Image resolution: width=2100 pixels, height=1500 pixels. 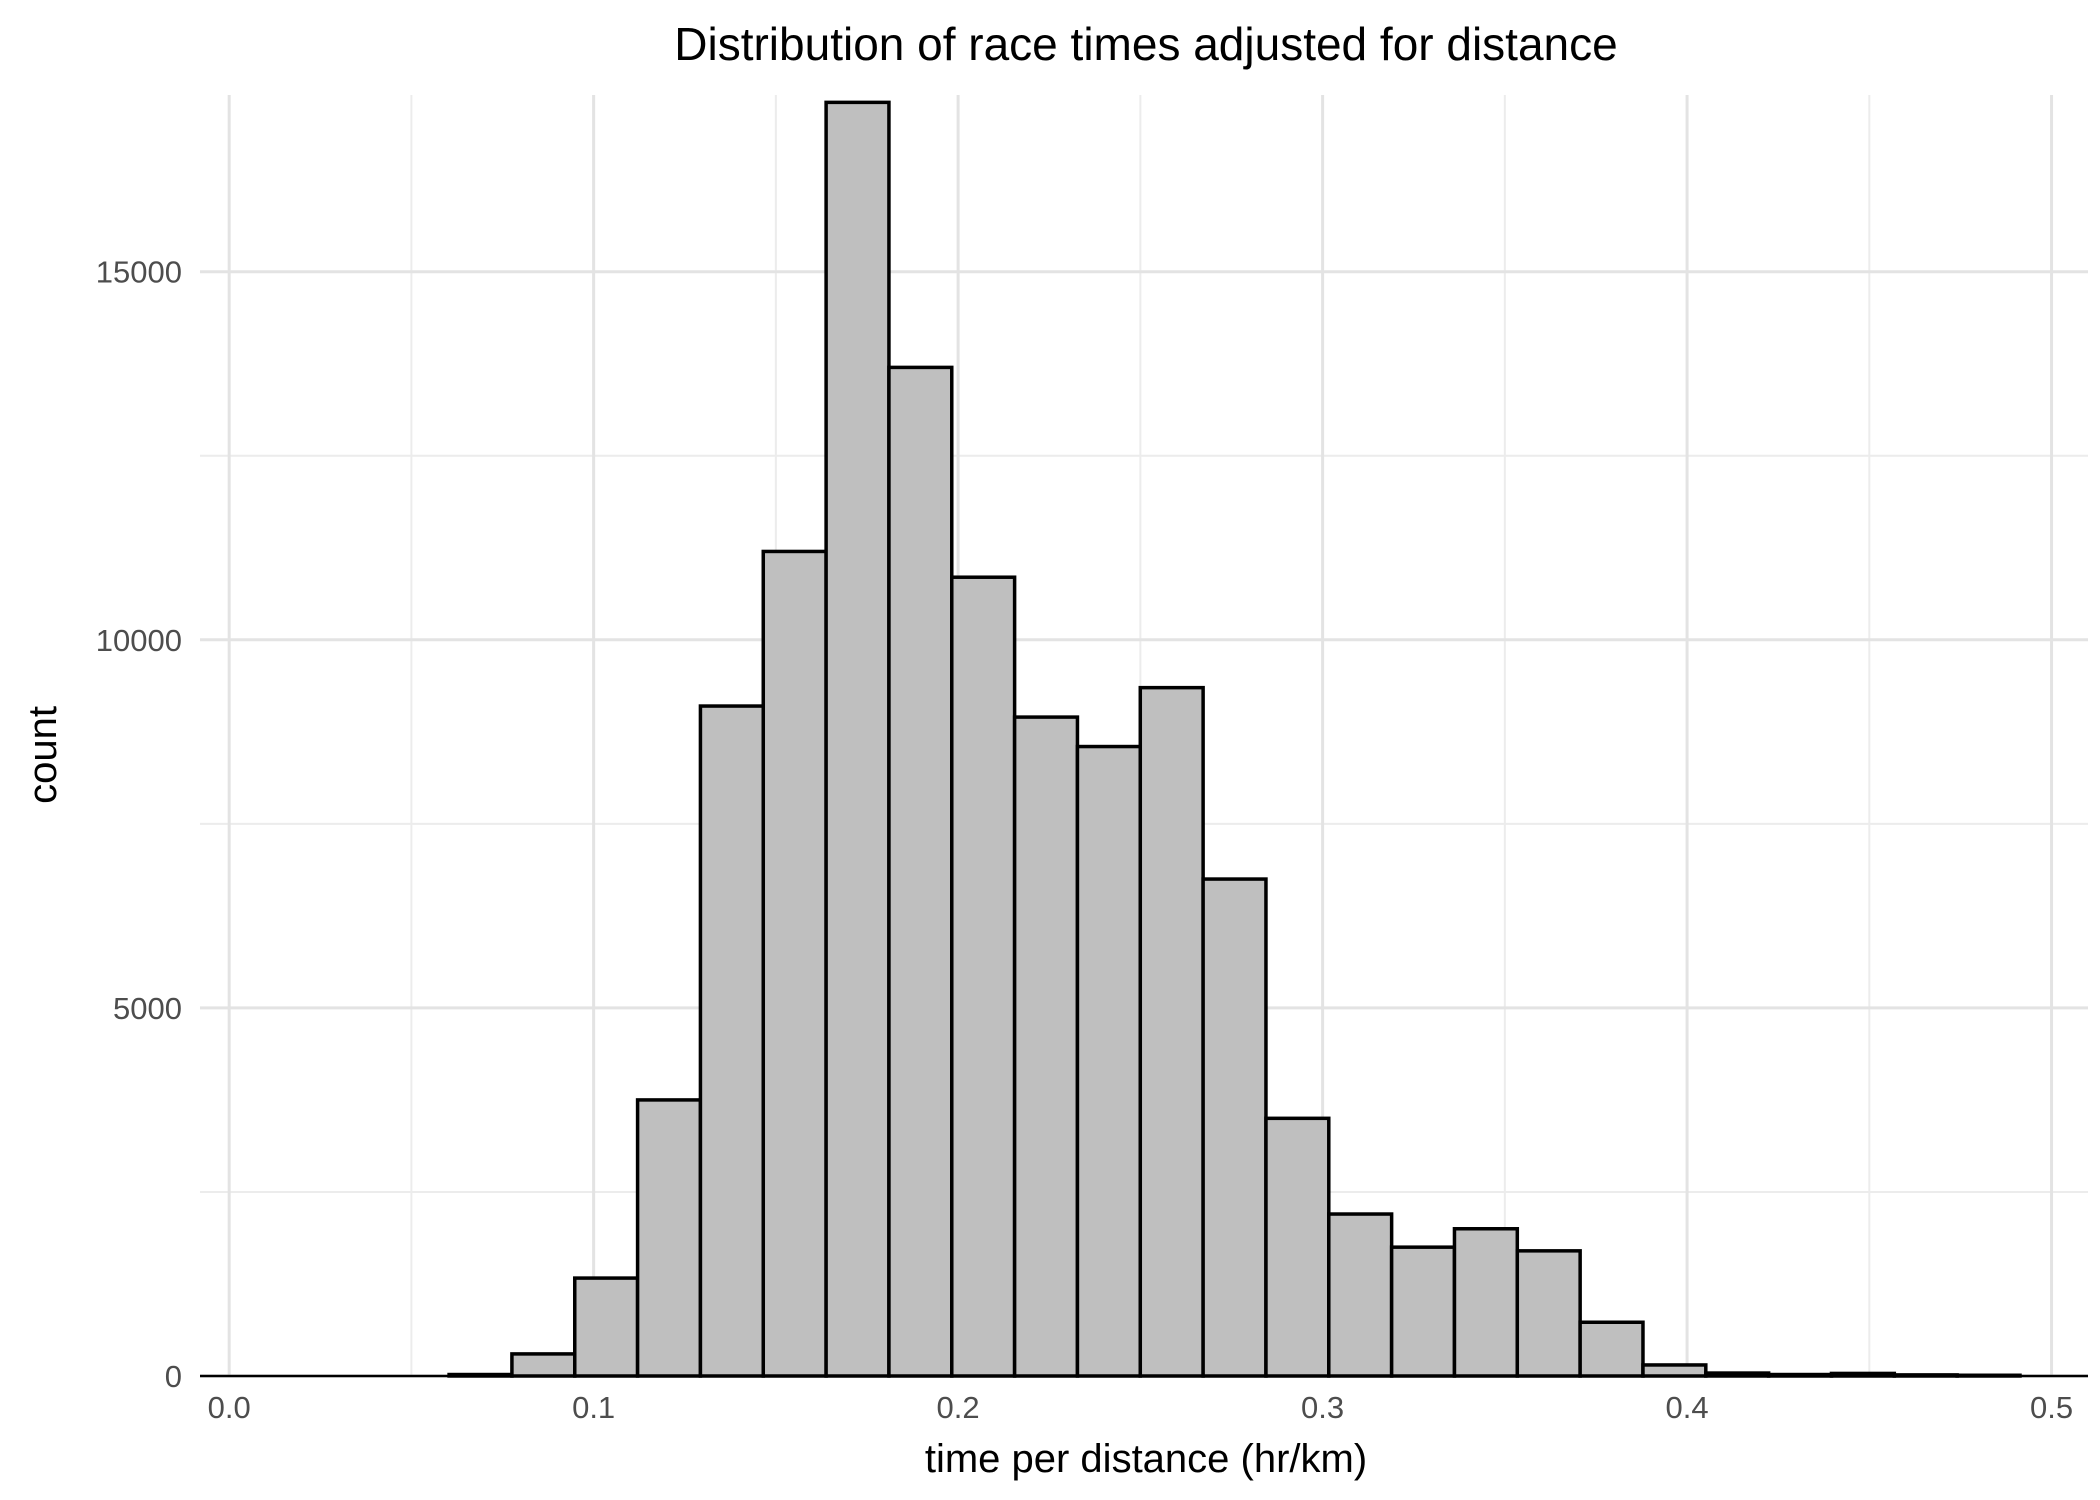 I want to click on x-tick-label: 0.0, so click(x=229, y=1407).